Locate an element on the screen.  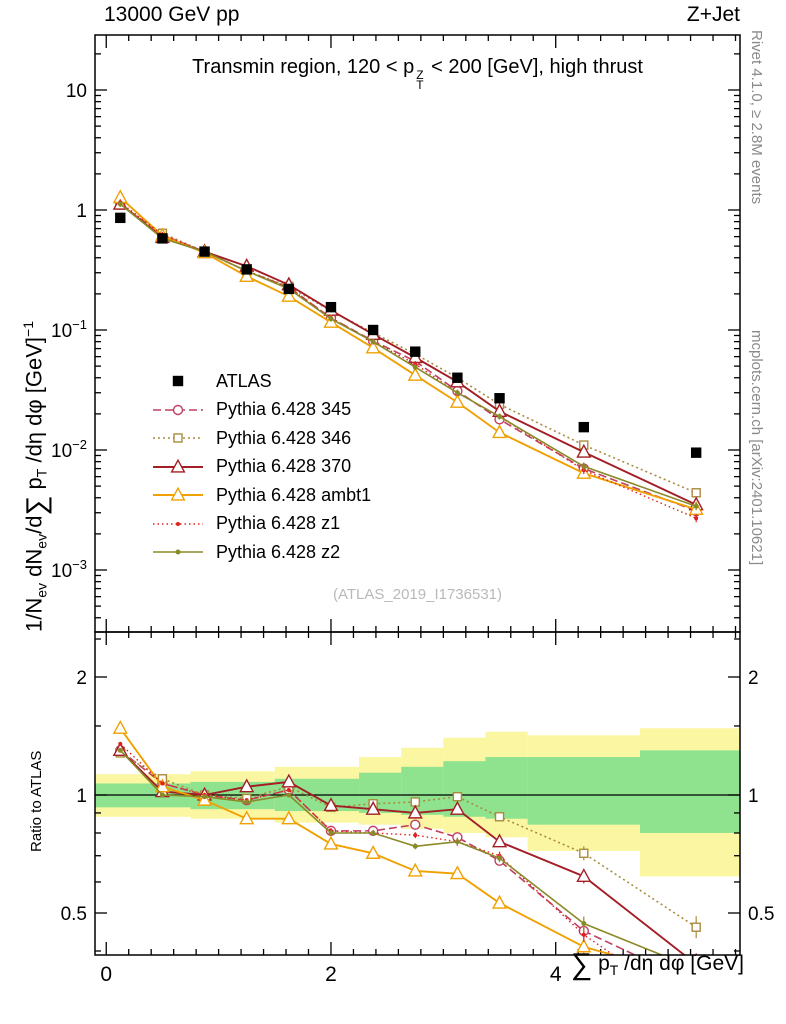
legend-marker-z1 is located at coordinates (178, 523).